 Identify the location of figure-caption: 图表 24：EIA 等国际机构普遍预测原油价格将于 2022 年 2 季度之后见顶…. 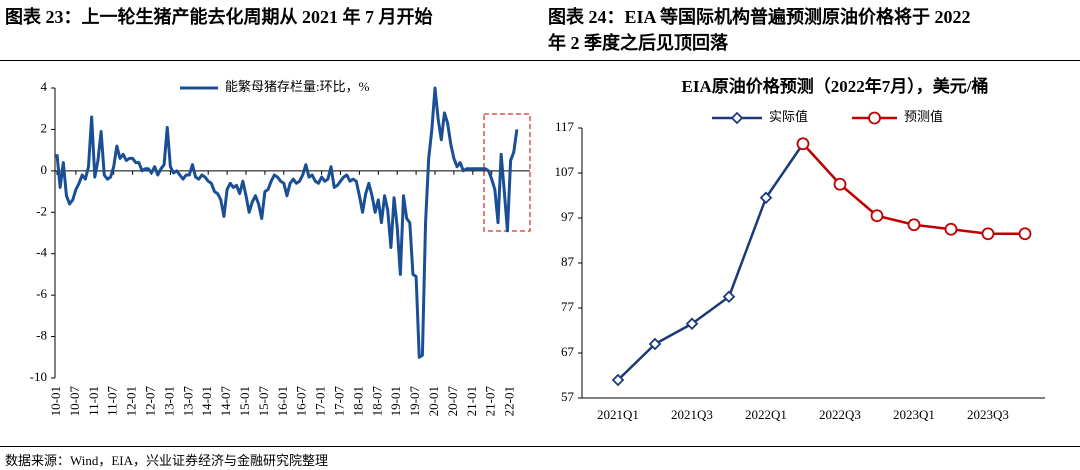
(759, 30).